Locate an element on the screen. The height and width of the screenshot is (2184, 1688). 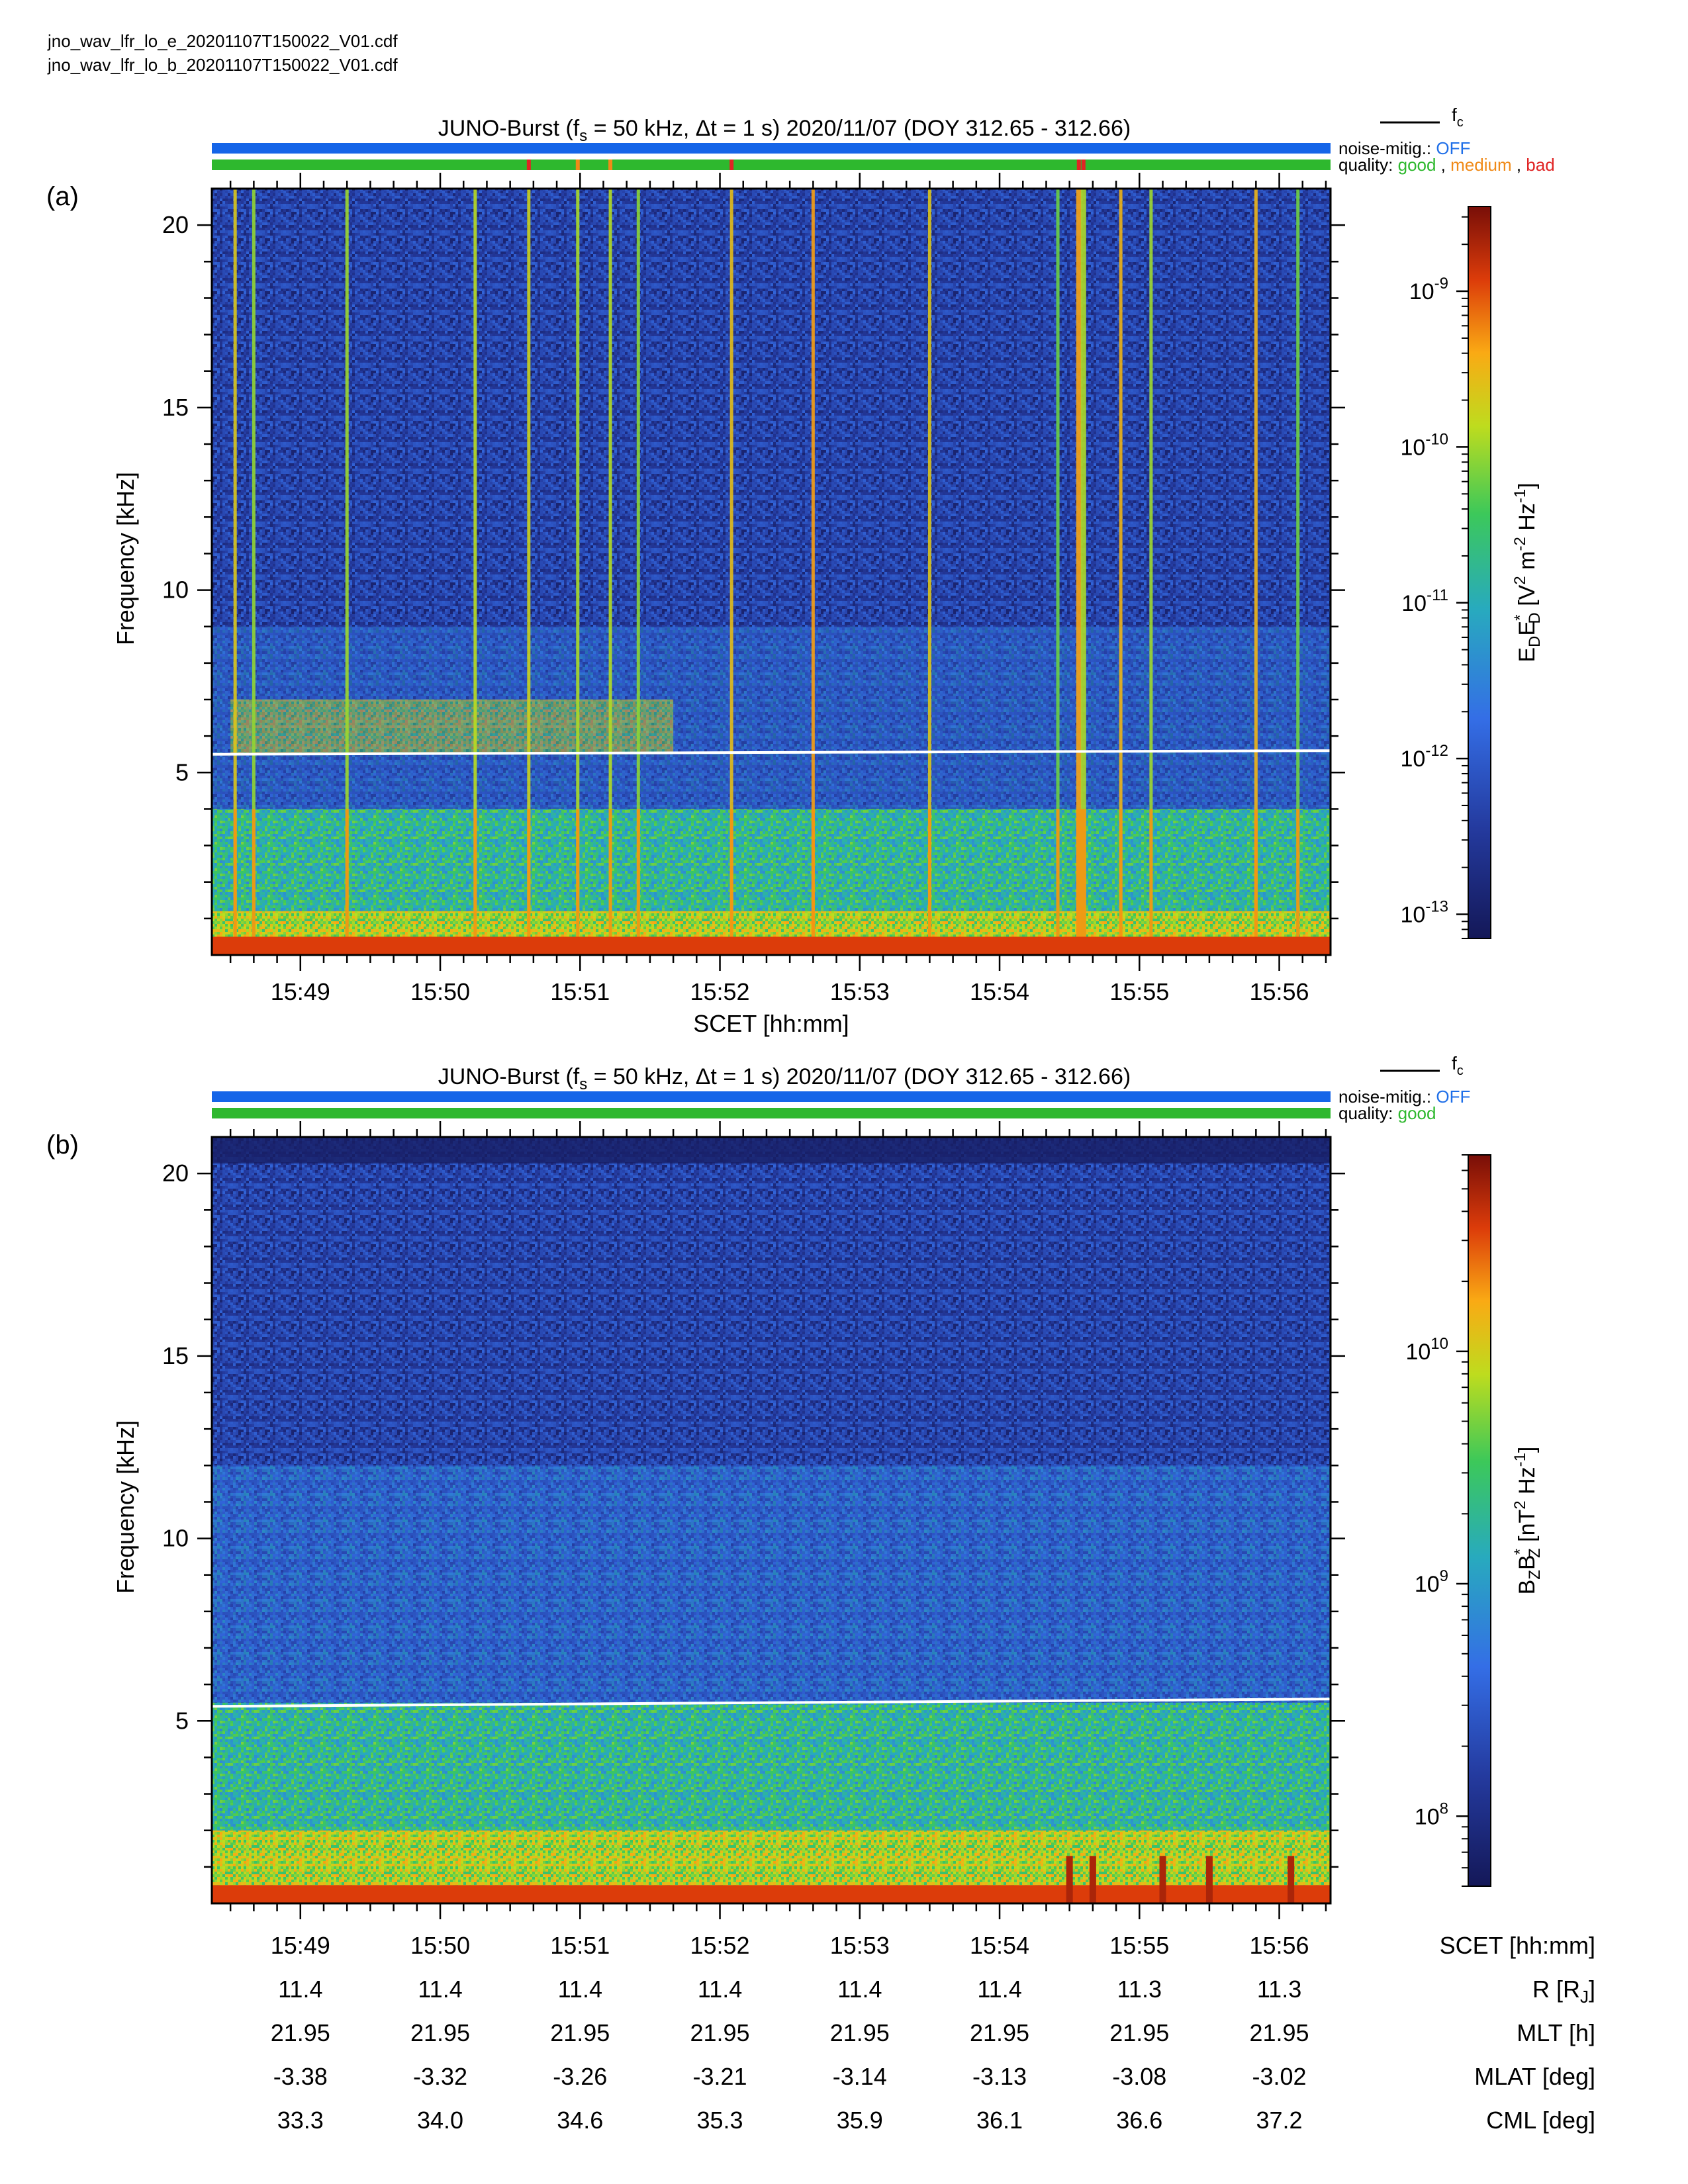
colorbar-label: BZB*Z [nT2 Hz-1] is located at coordinates (1527, 1521).